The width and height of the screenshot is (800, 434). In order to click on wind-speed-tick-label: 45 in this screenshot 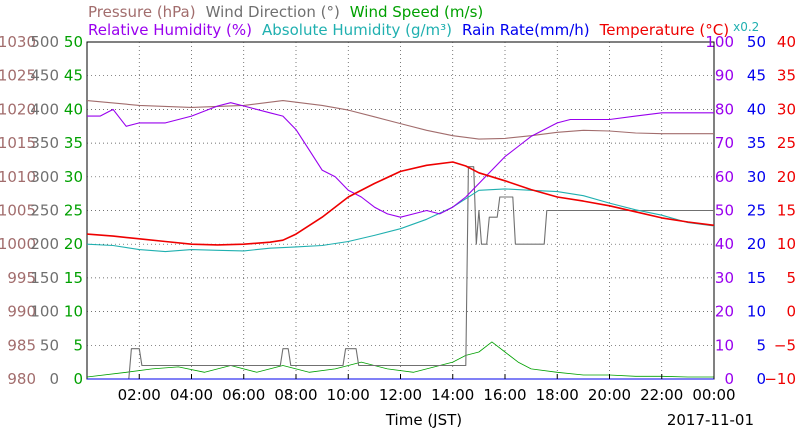, I will do `click(73, 76)`.